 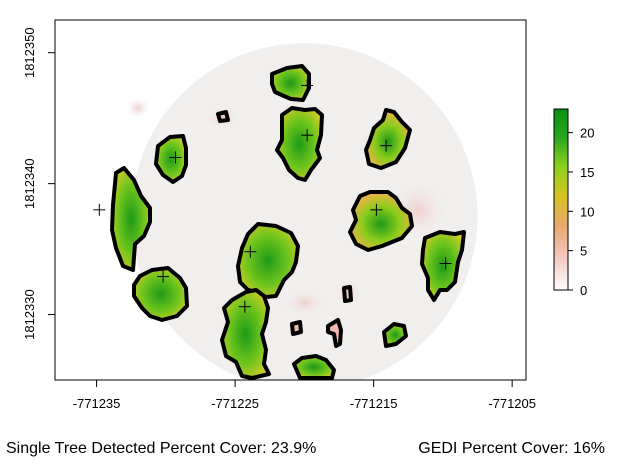 I want to click on x-tick-label: -771205, so click(x=512, y=403).